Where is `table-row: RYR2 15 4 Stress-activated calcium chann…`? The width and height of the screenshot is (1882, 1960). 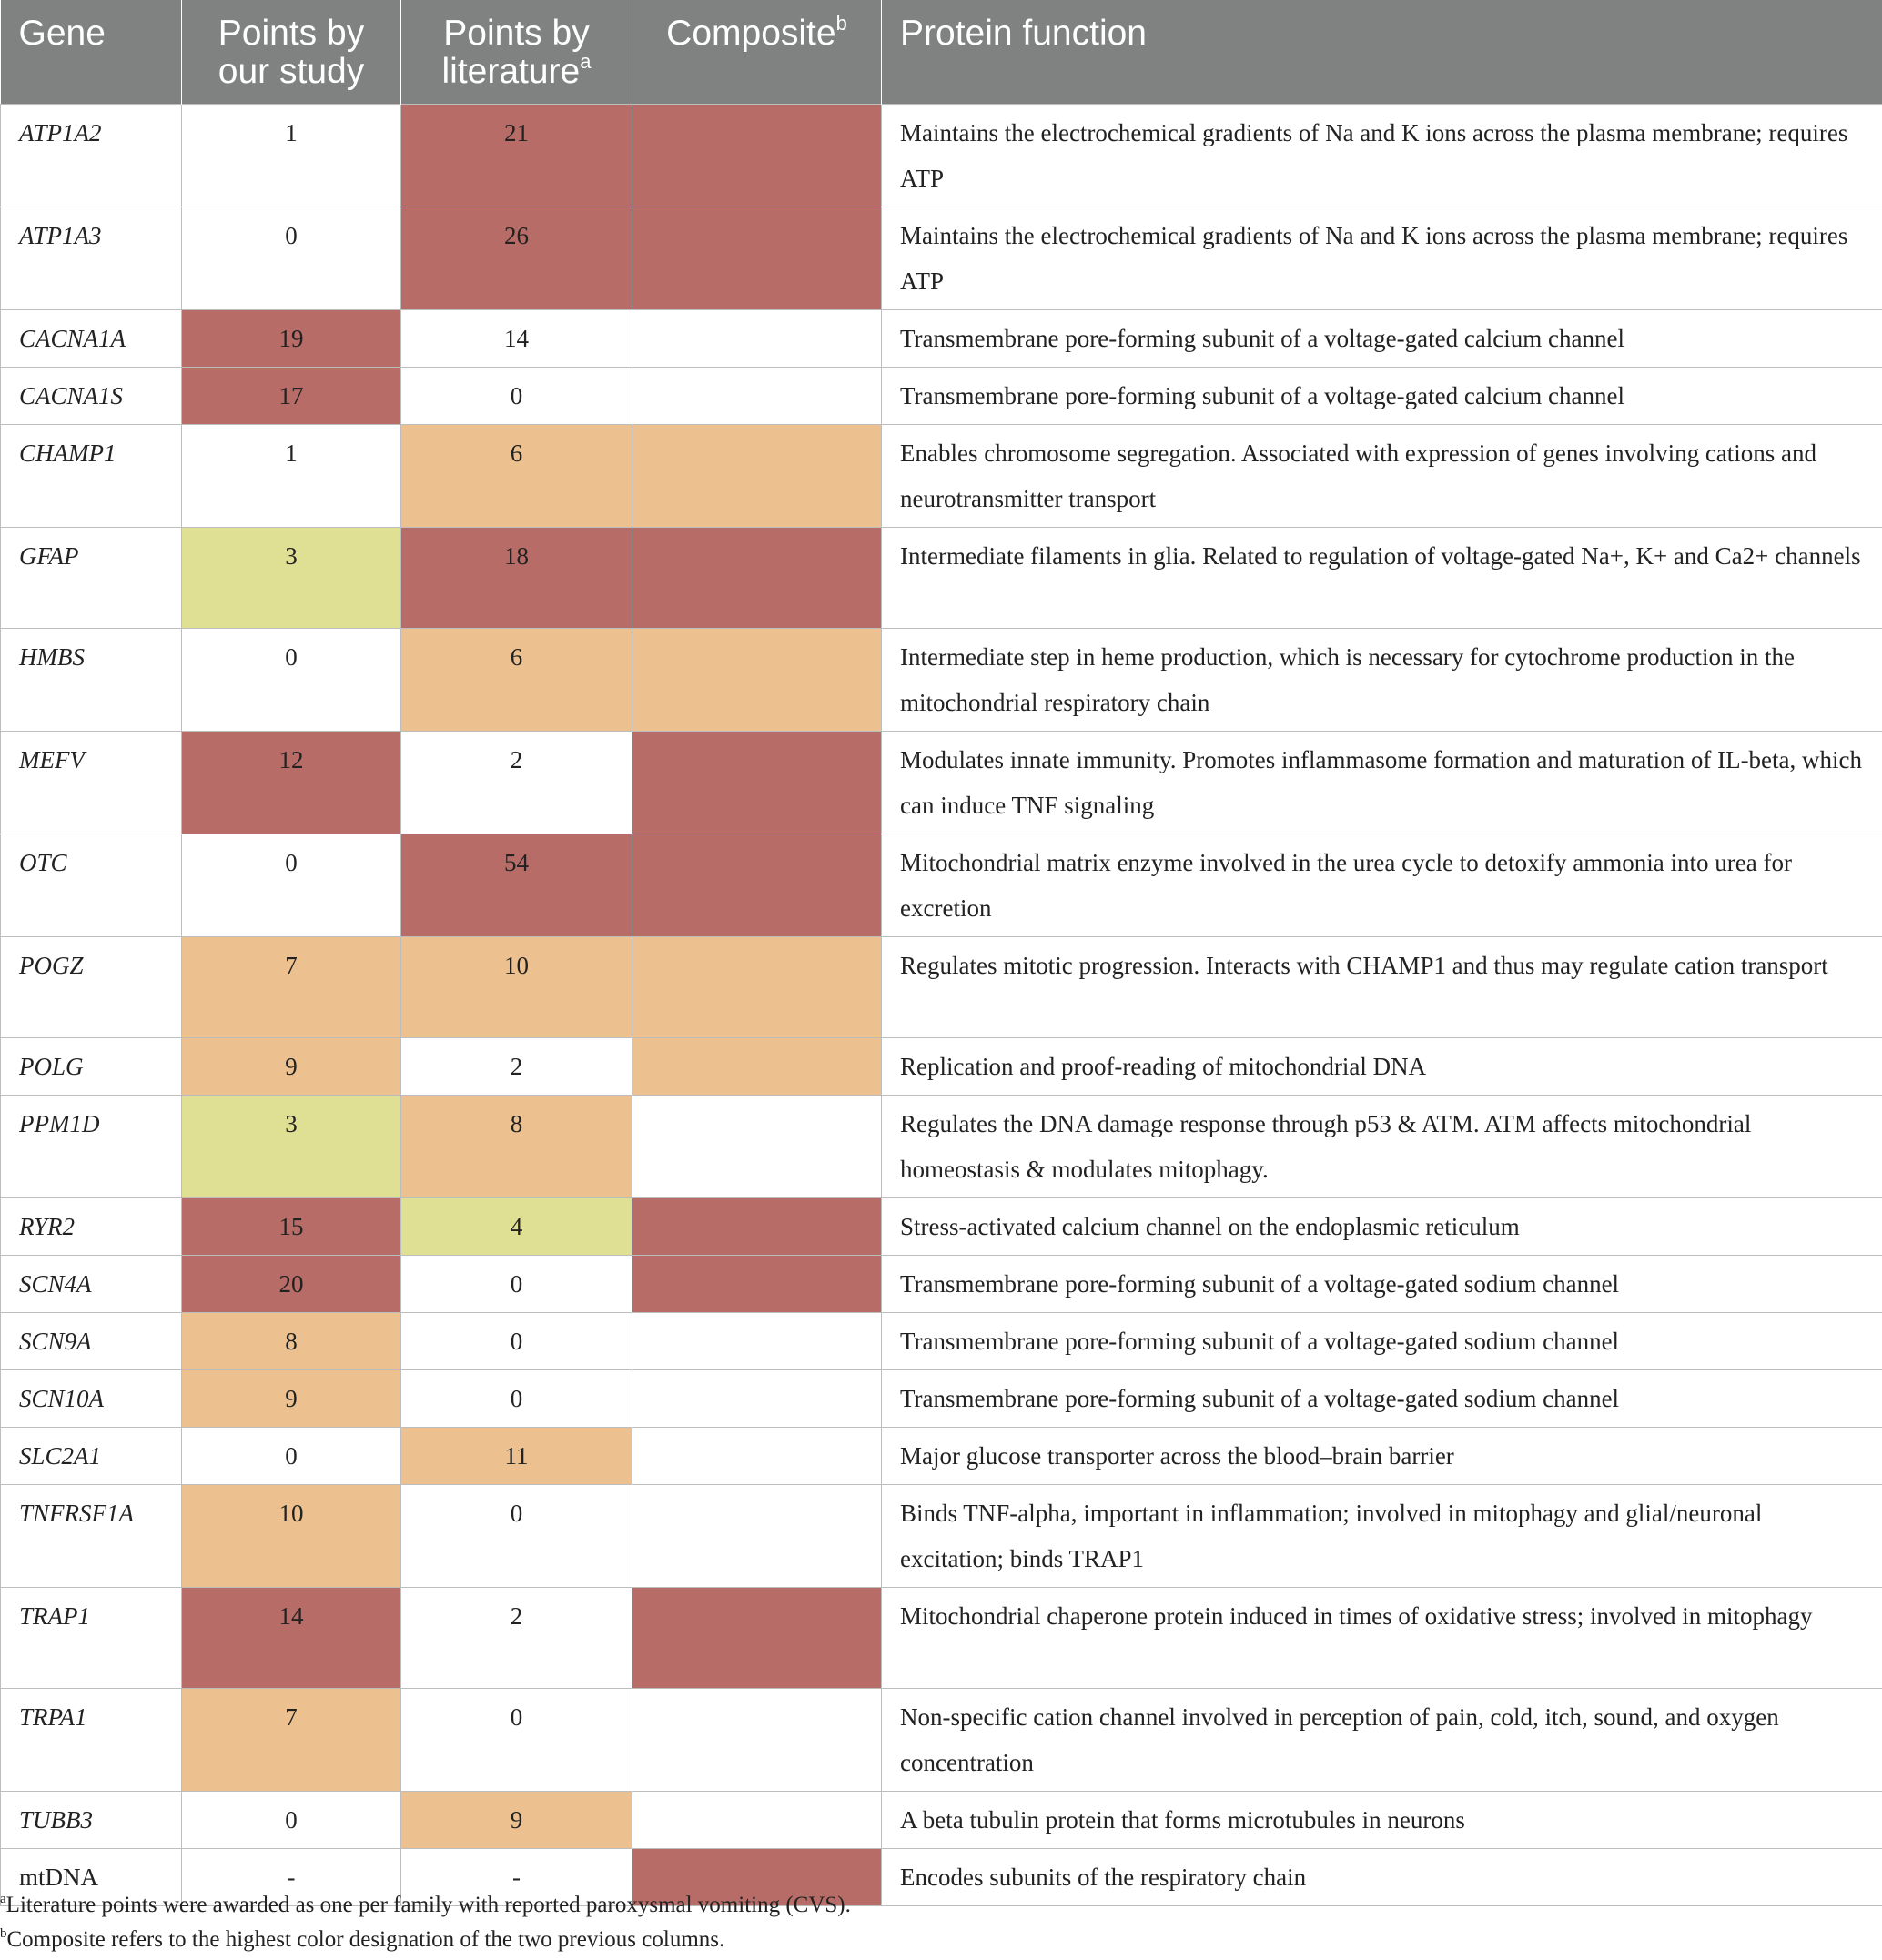 table-row: RYR2 15 4 Stress-activated calcium chann… is located at coordinates (941, 1226).